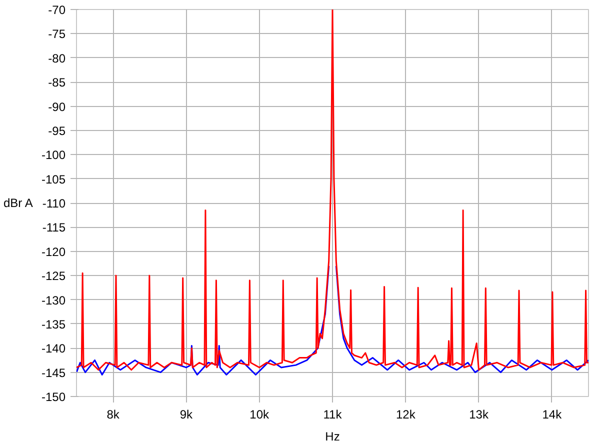 This screenshot has width=600, height=446. Describe the element at coordinates (333, 415) in the screenshot. I see `x-tick-label: 11k` at that location.